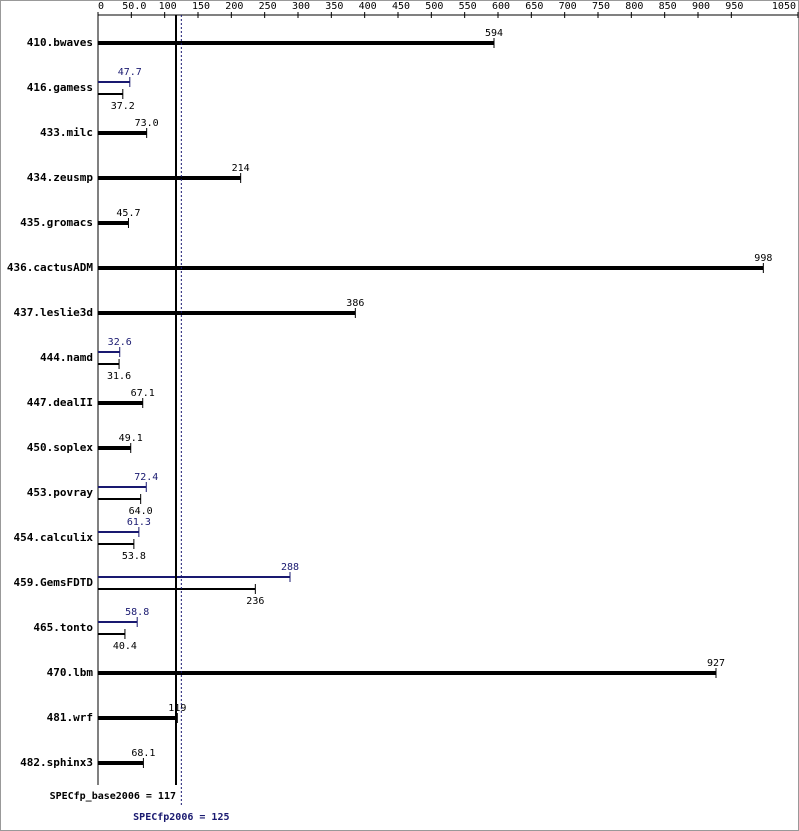  I want to click on value-label: 73.0, so click(147, 123).